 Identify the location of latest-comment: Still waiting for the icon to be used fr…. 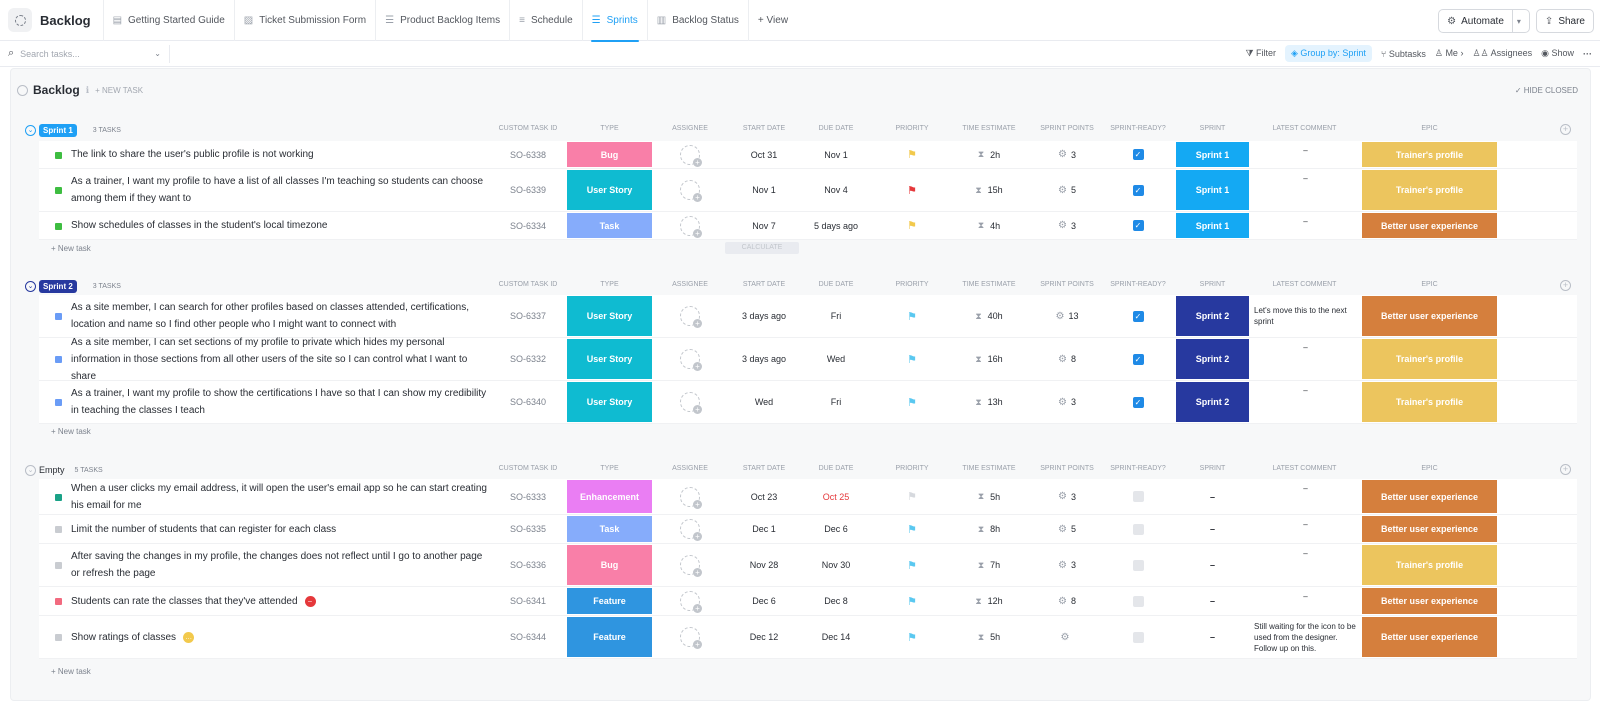
(1305, 637).